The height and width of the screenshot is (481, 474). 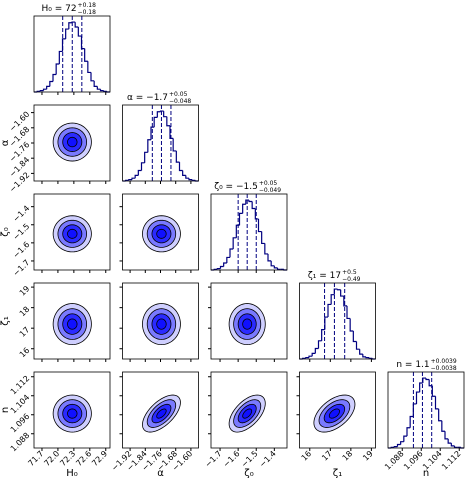 I want to click on x-tick-label: 1.096, so click(x=413, y=460).